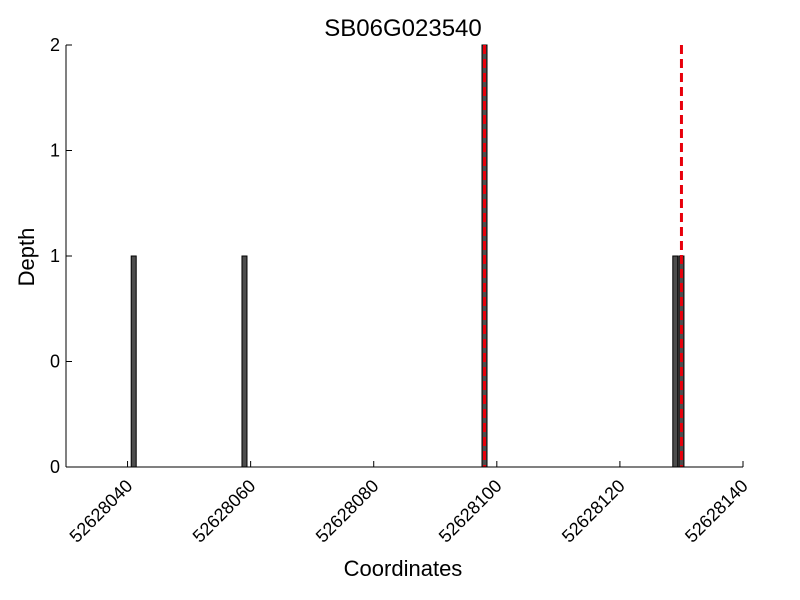 The width and height of the screenshot is (800, 600). What do you see at coordinates (716, 511) in the screenshot?
I see `x-tick-label-5: 52628140` at bounding box center [716, 511].